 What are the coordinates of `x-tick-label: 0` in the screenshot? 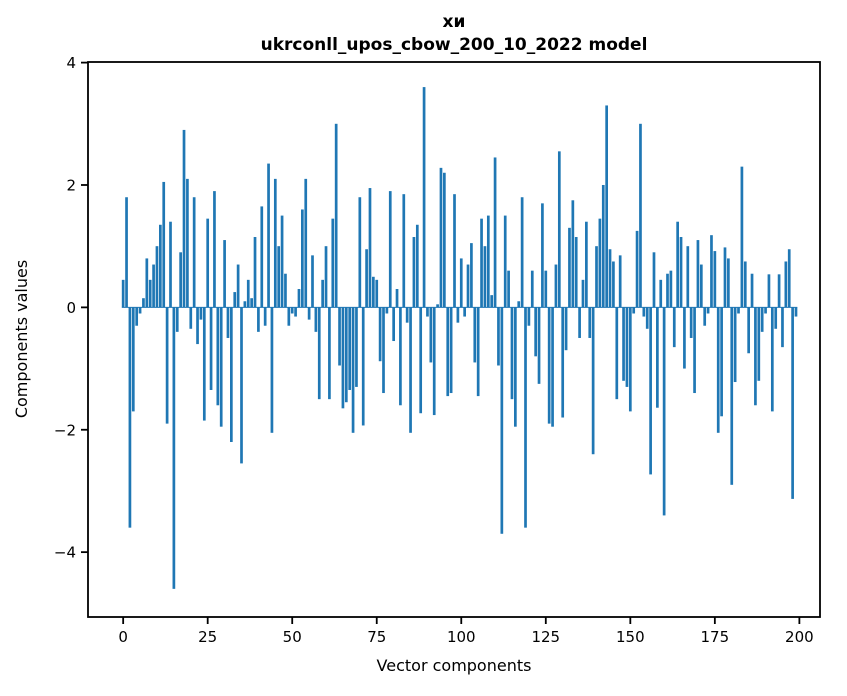 It's located at (123, 637).